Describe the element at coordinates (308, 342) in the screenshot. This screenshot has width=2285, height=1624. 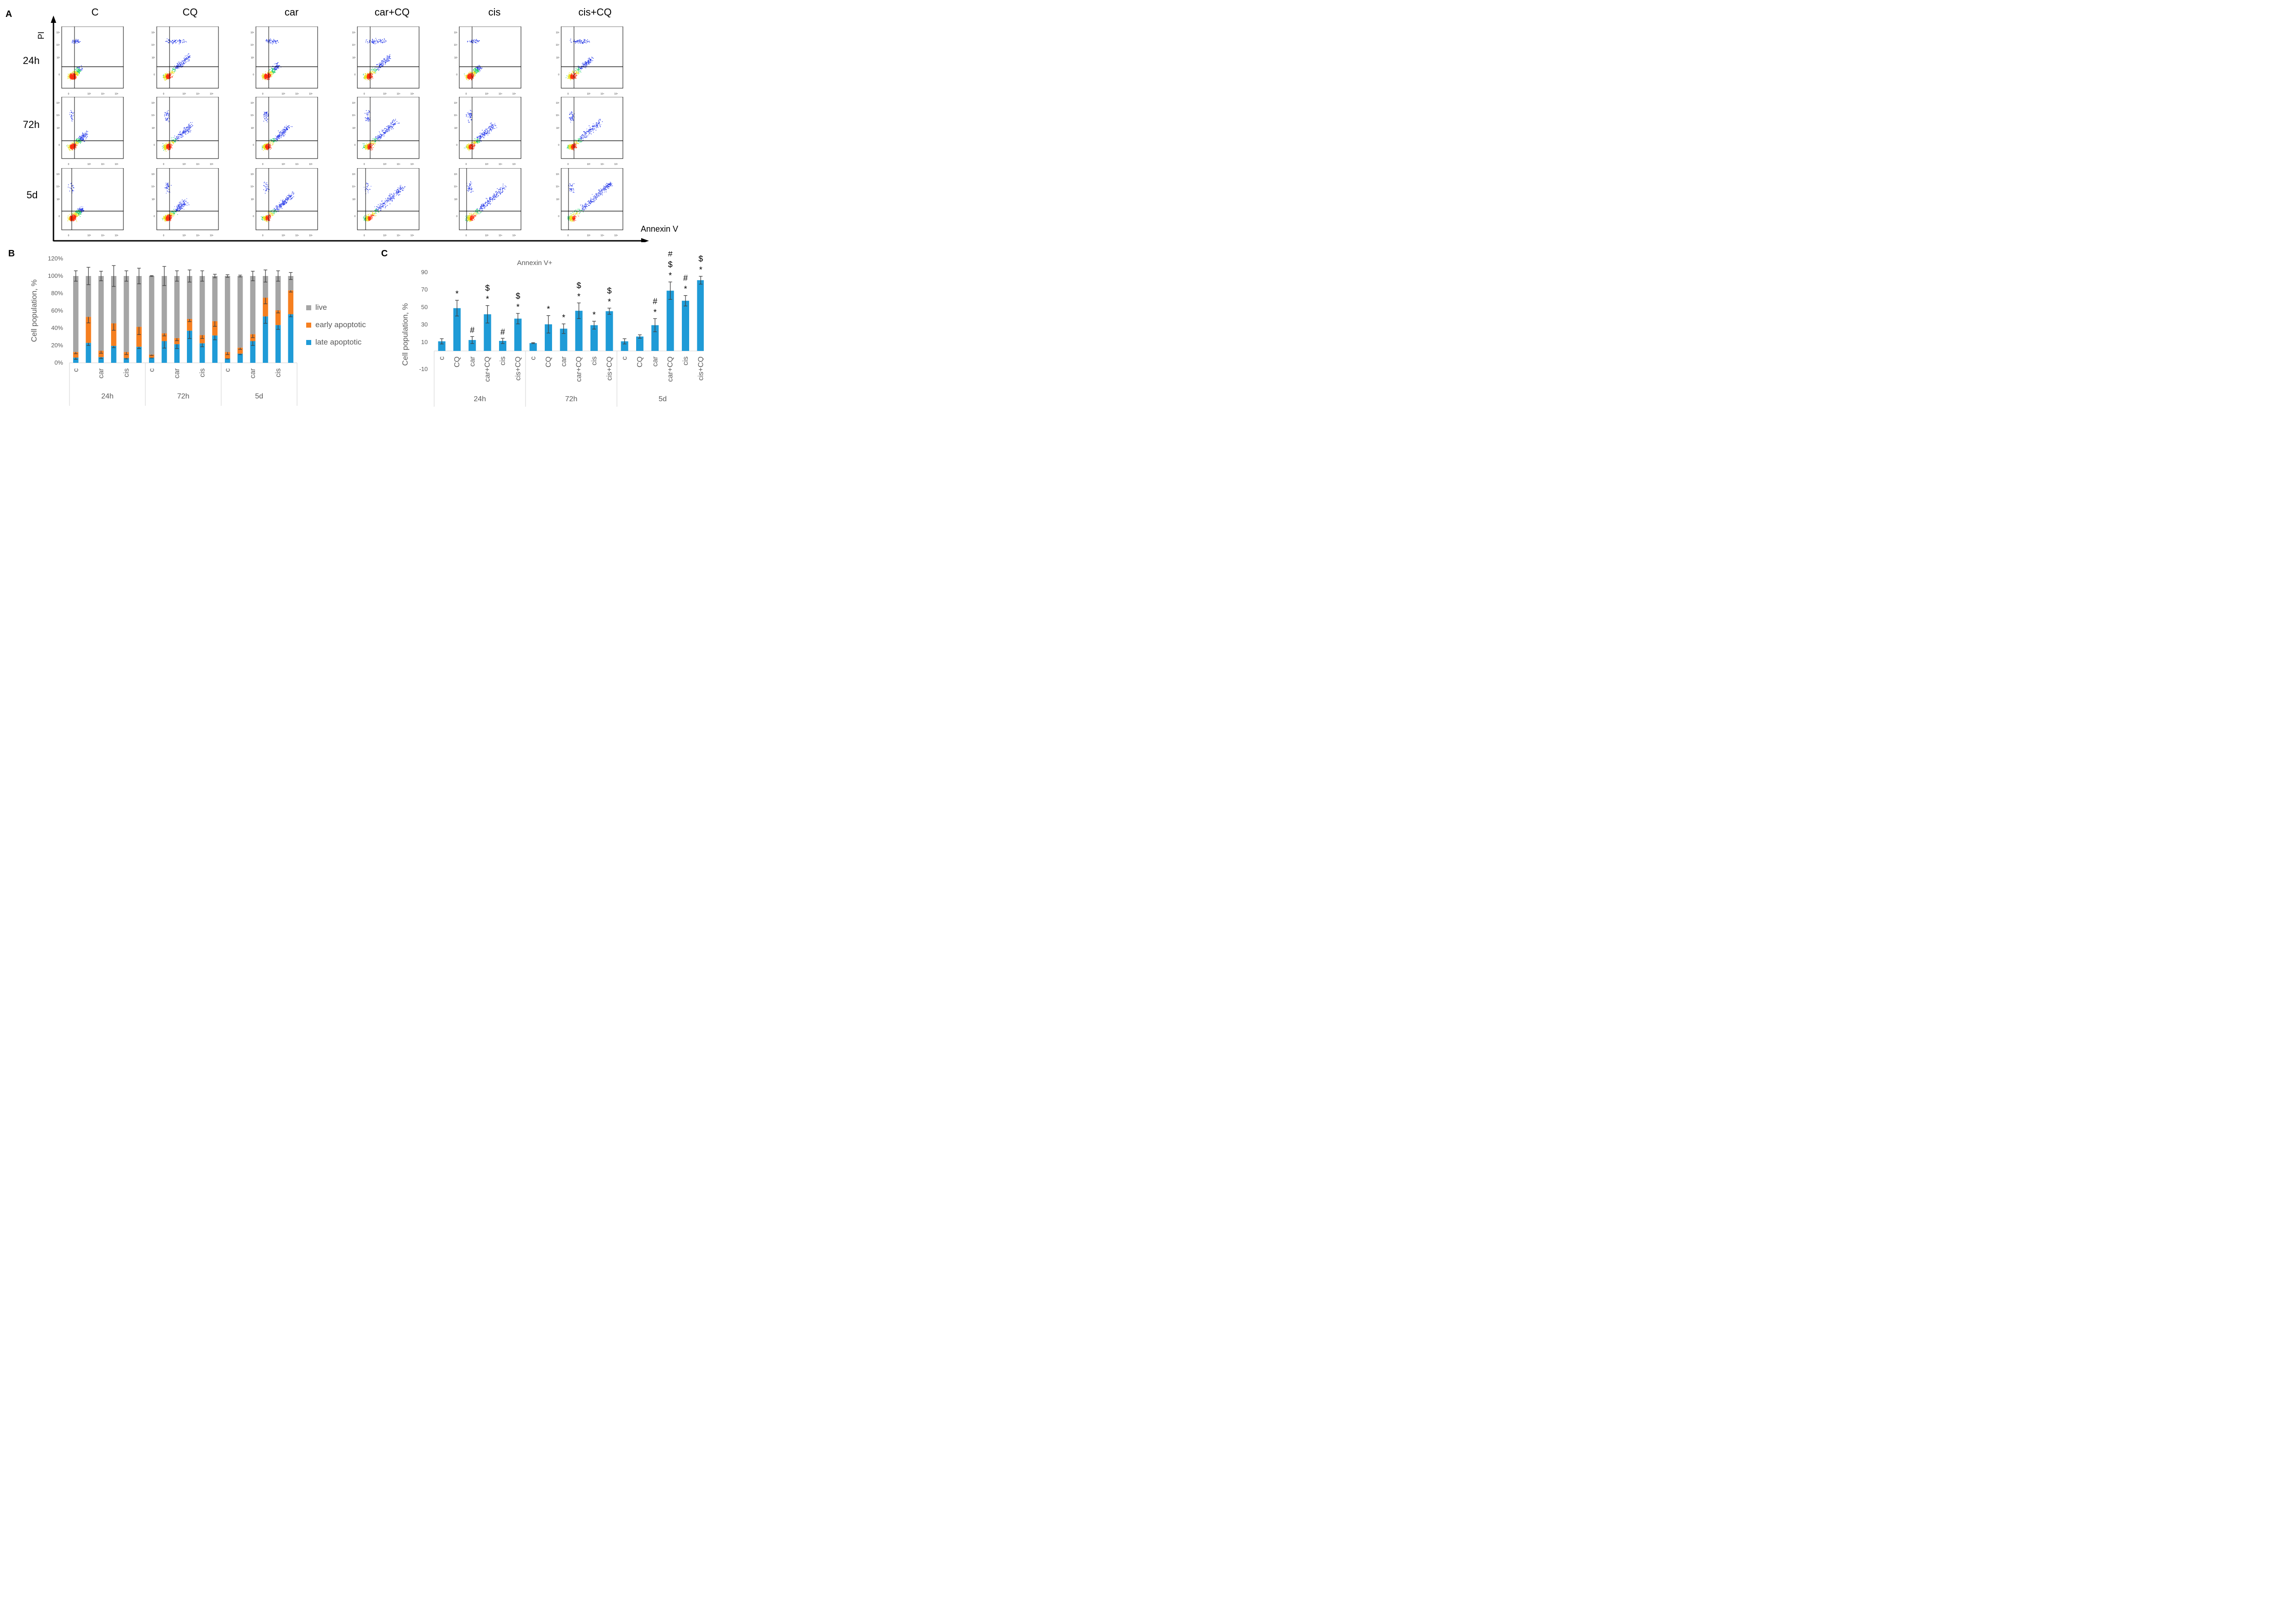
I see `legend-swatch` at that location.